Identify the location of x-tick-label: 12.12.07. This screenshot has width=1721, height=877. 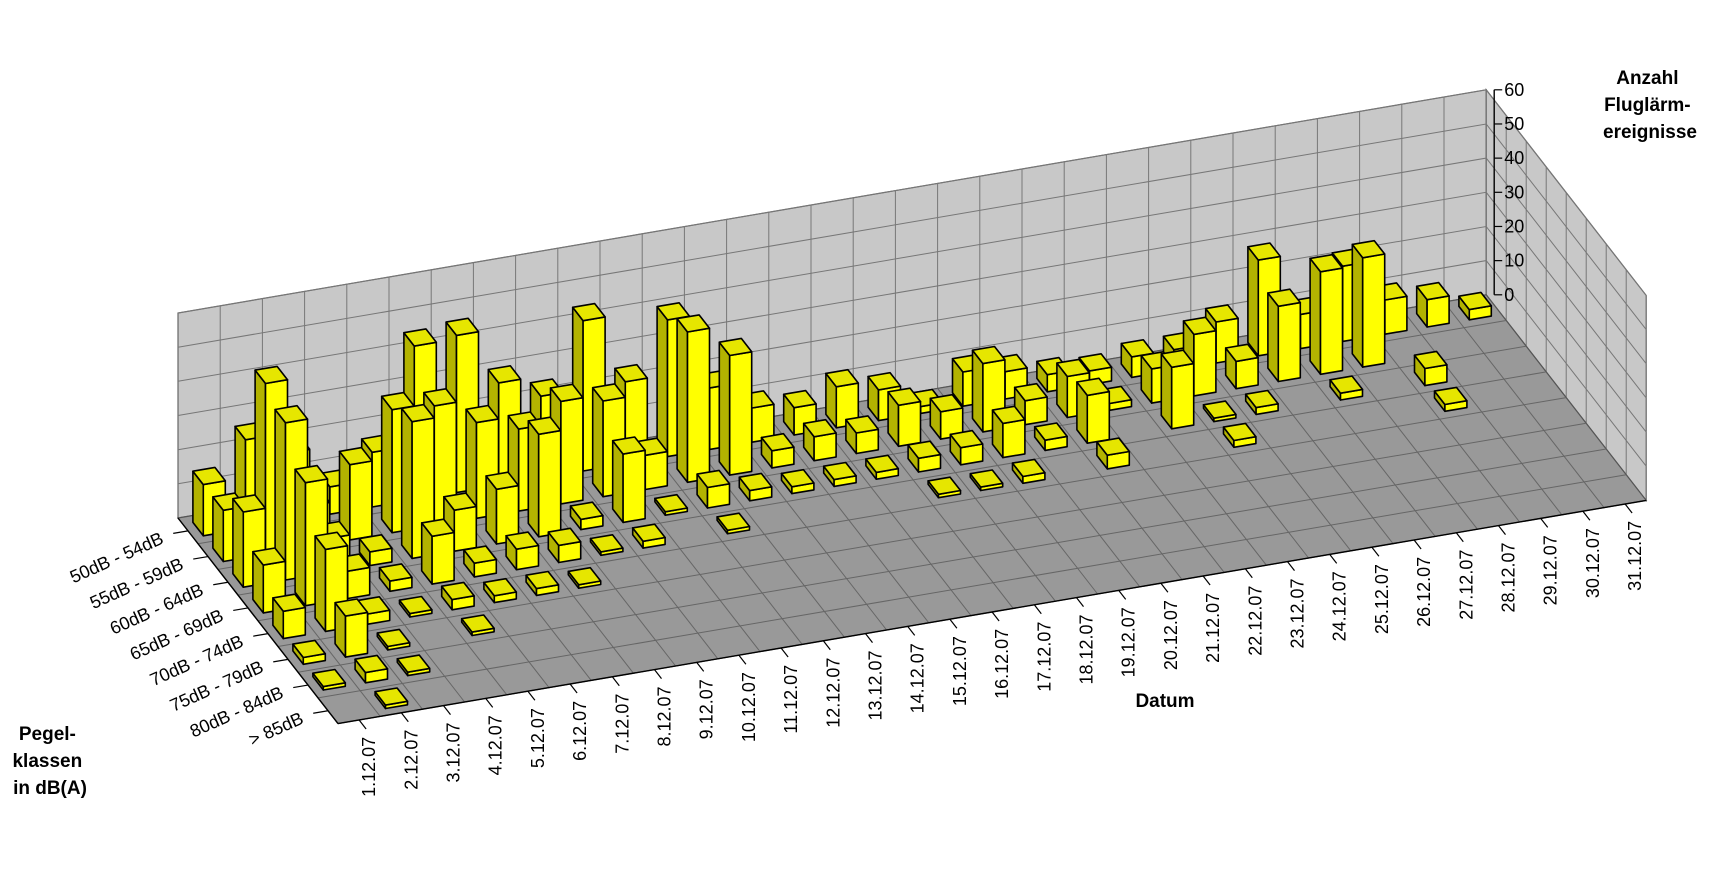
(833, 693).